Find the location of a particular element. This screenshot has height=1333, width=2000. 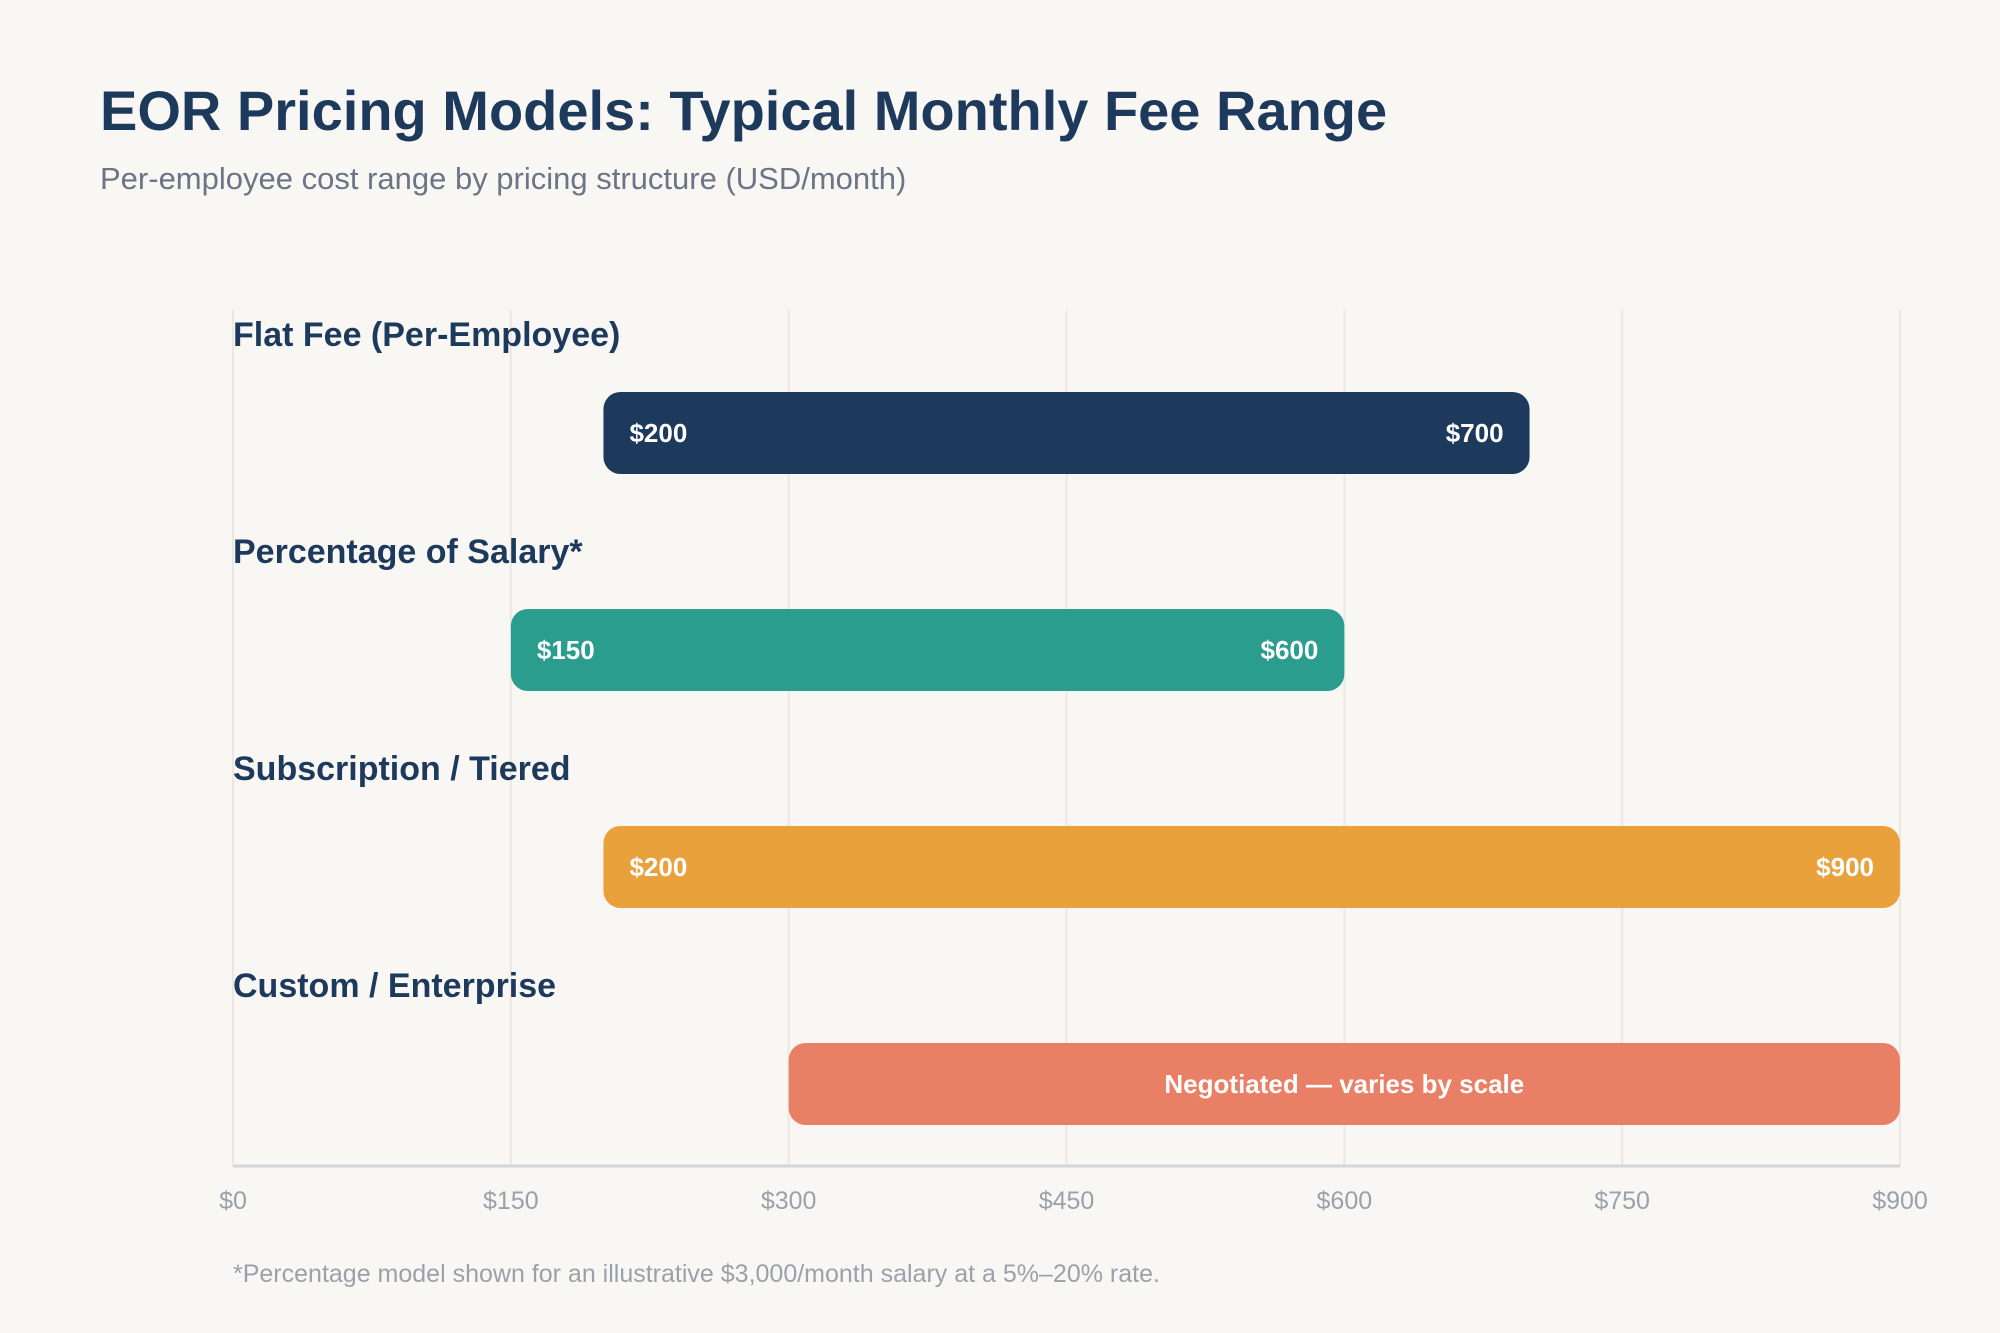

x-axis: $0 $150 $300 $450 $600 $750 $900 is located at coordinates (1073, 1189).